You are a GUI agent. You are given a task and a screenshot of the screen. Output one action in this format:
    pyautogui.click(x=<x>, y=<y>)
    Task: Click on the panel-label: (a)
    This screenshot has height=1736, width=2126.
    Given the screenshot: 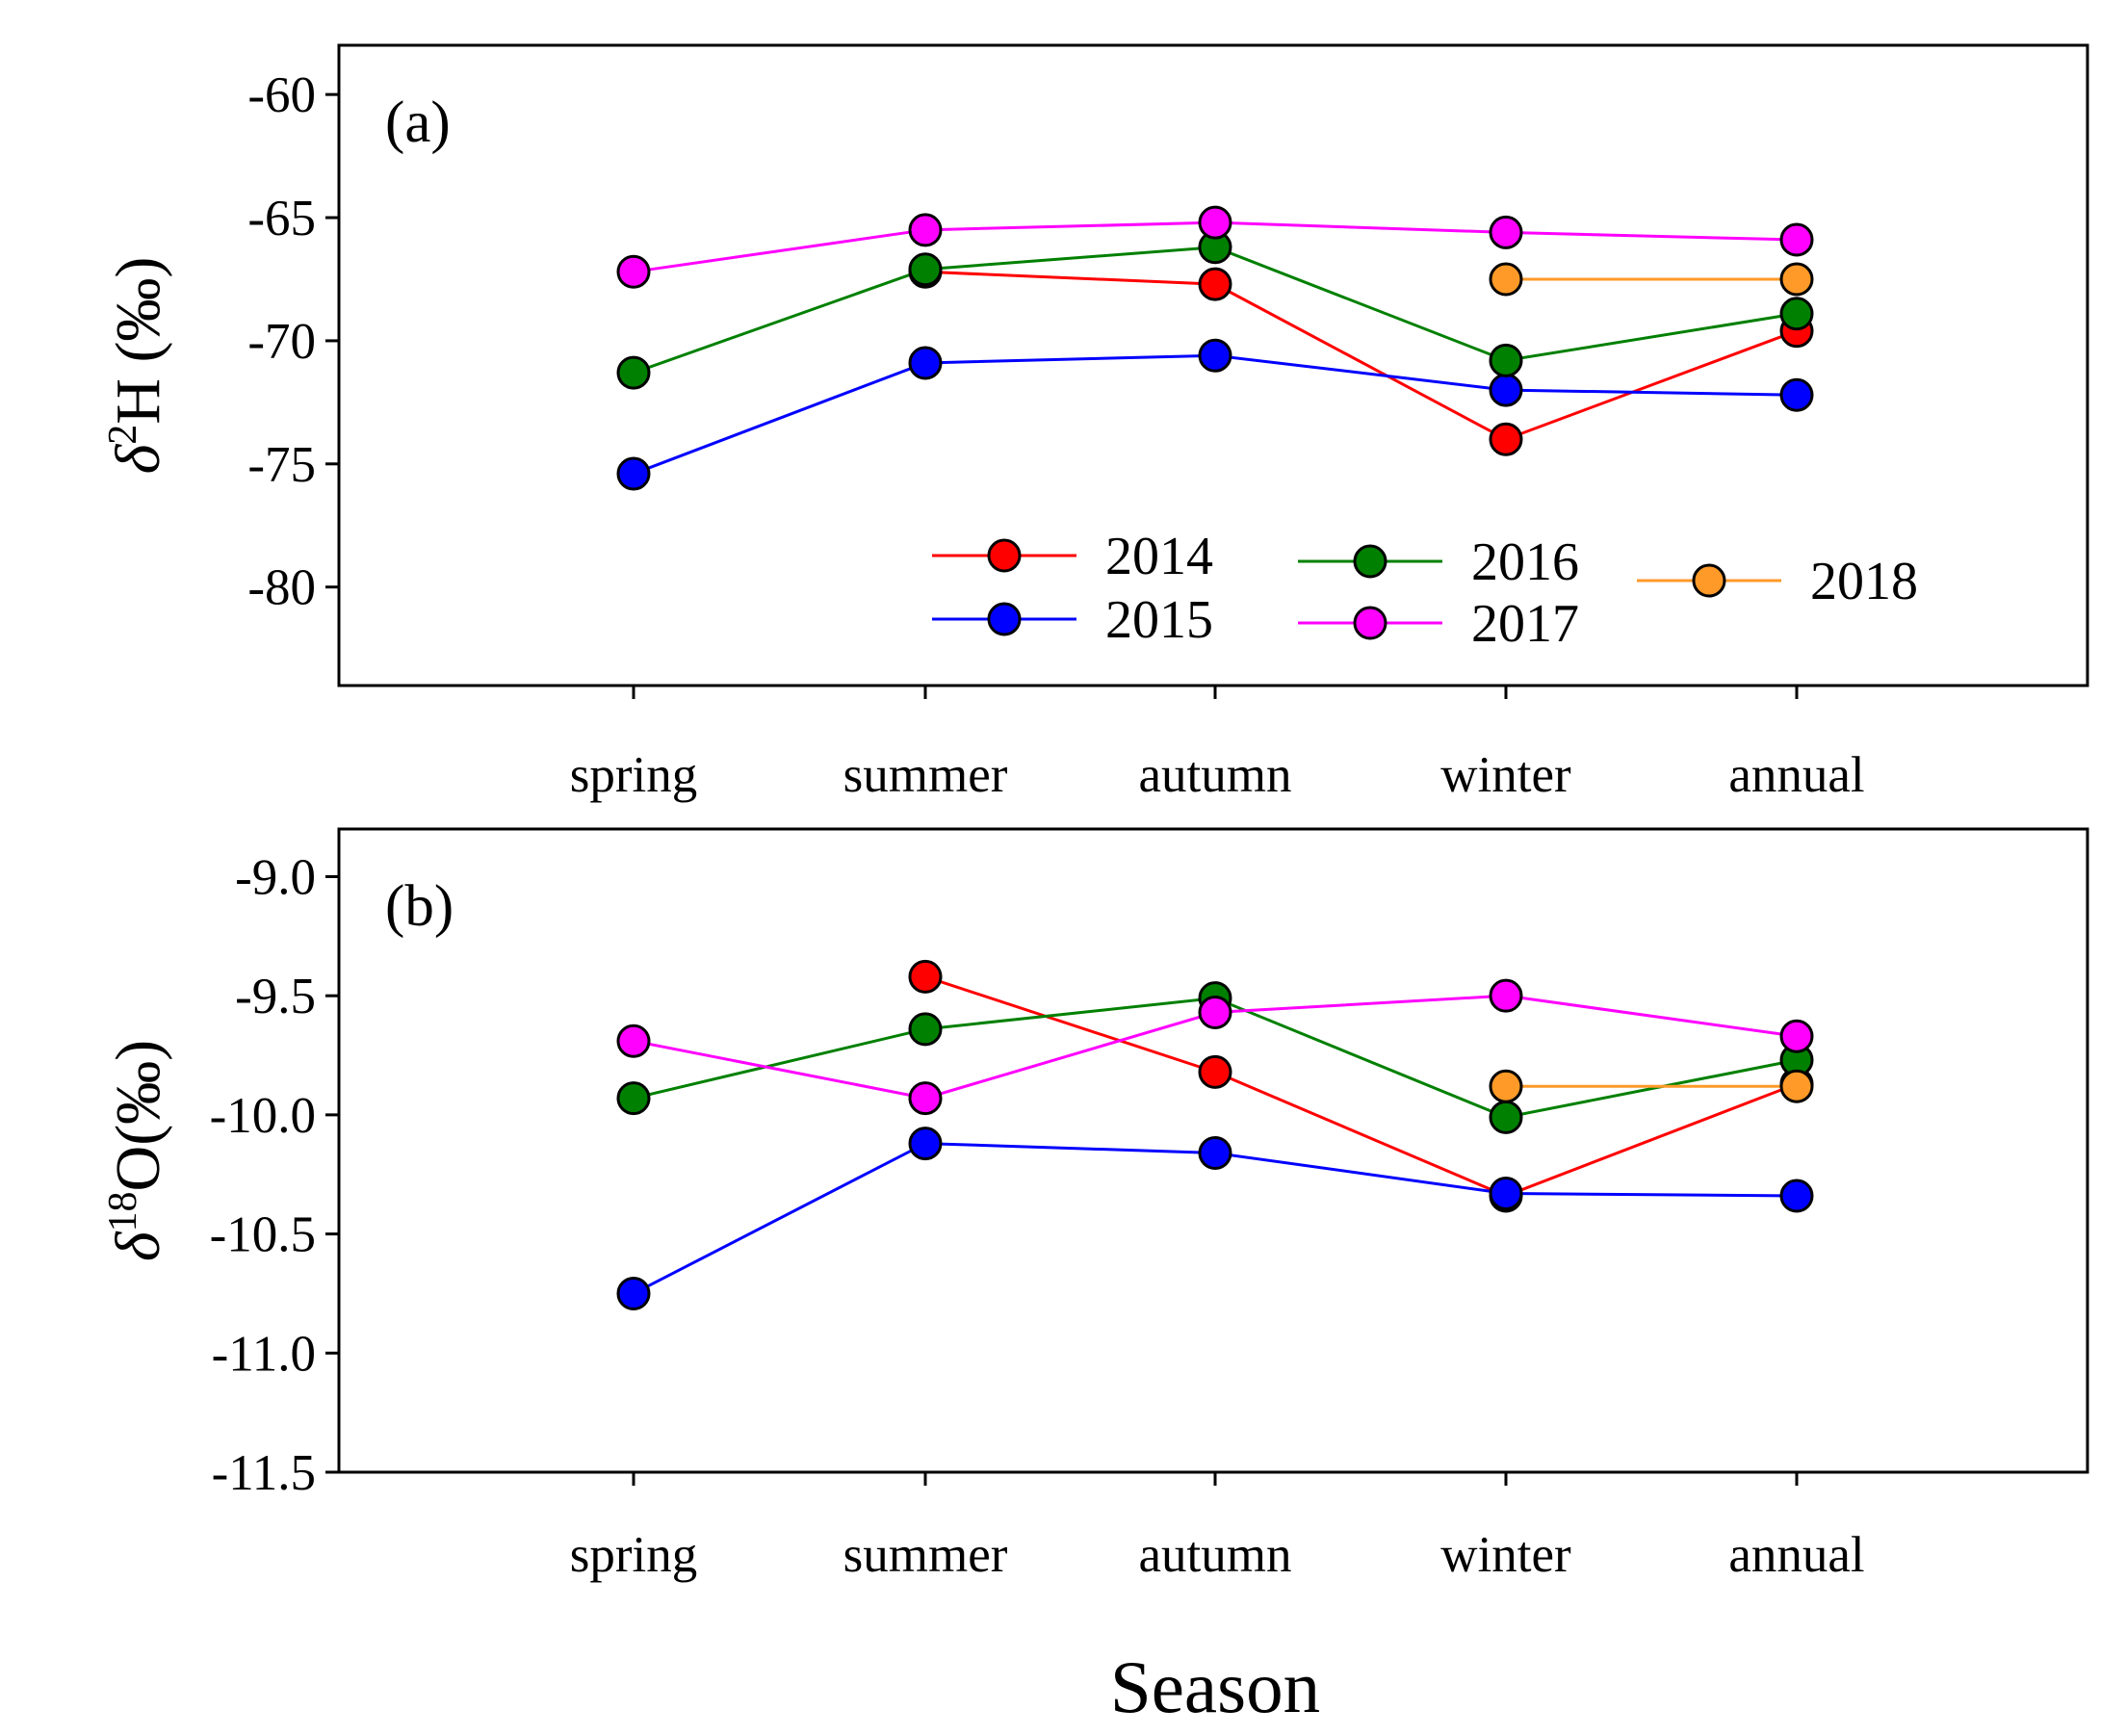 What is the action you would take?
    pyautogui.click(x=418, y=123)
    